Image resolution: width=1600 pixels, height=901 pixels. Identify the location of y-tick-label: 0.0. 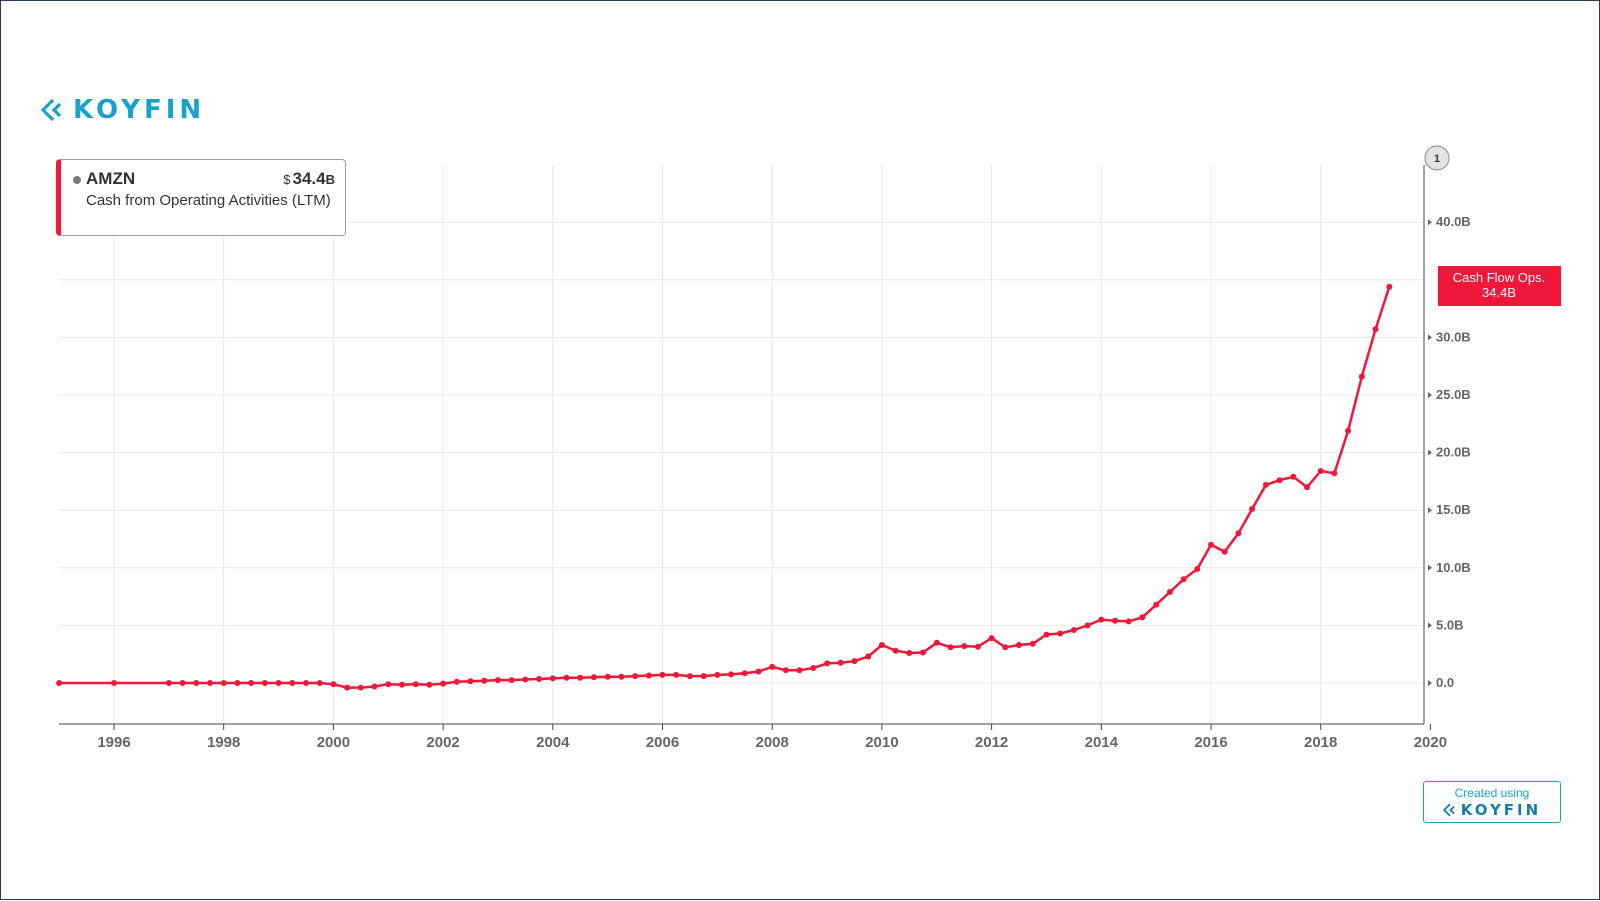
(1445, 682).